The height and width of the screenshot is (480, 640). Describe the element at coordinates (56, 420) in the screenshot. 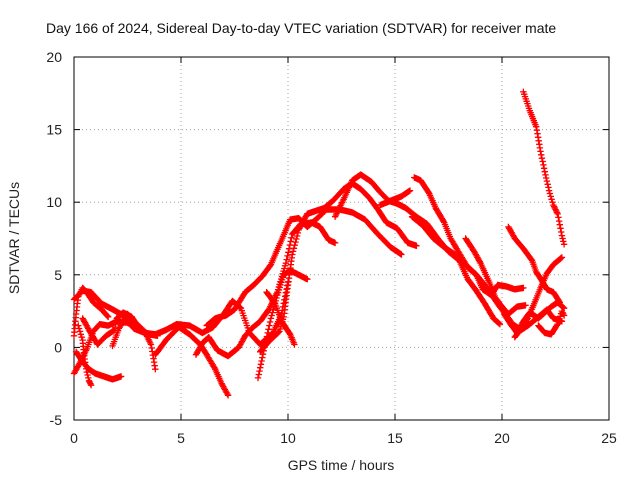

I see `y-tick-label: -5` at that location.